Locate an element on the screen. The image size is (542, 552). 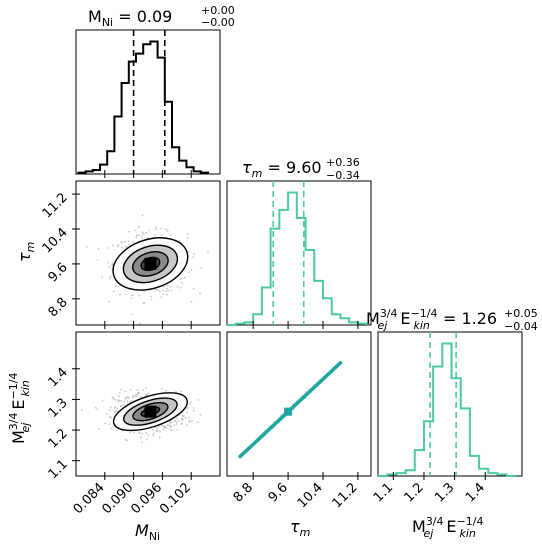
hist-tau-steps is located at coordinates (297, 258).